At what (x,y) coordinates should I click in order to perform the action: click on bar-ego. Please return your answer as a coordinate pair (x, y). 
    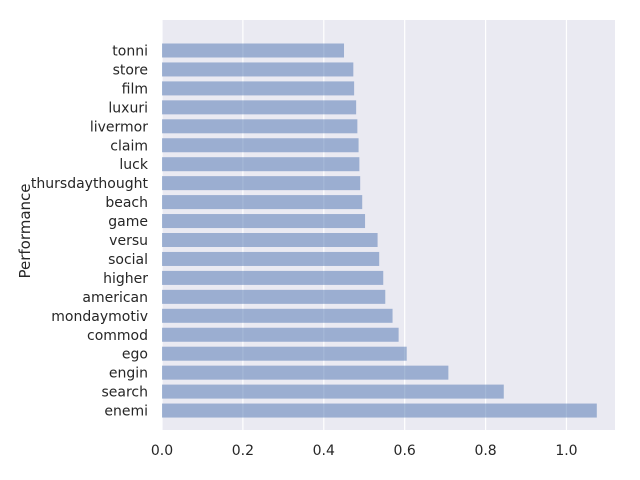
    Looking at the image, I should click on (284, 353).